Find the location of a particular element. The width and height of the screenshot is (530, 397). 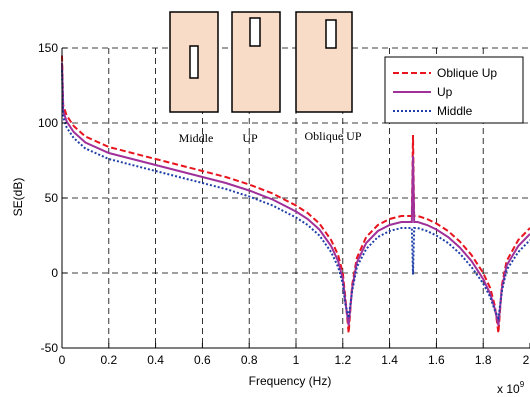

y-tick-label: 50 is located at coordinates (52, 198).